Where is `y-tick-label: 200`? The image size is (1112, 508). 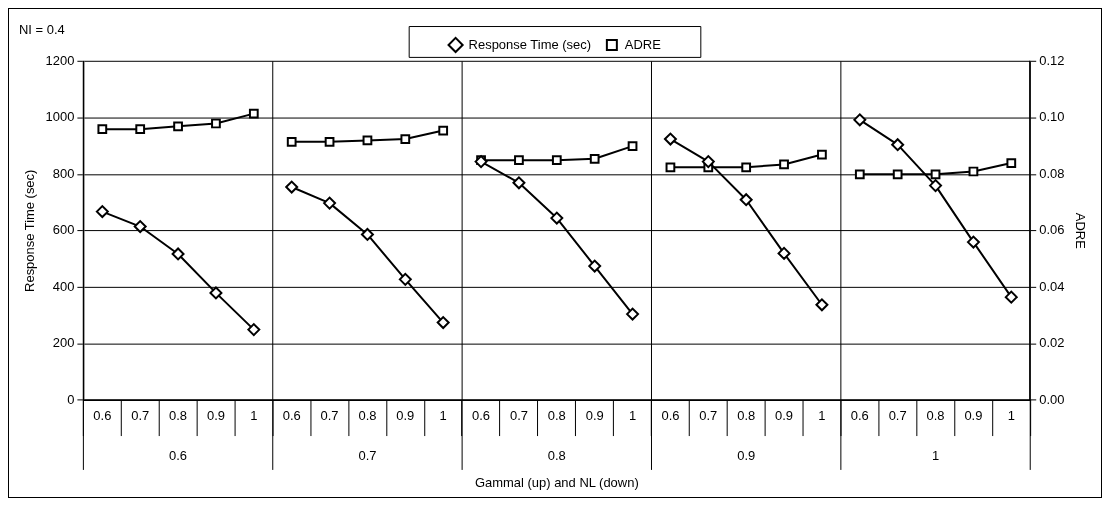
y-tick-label: 200 is located at coordinates (63, 343).